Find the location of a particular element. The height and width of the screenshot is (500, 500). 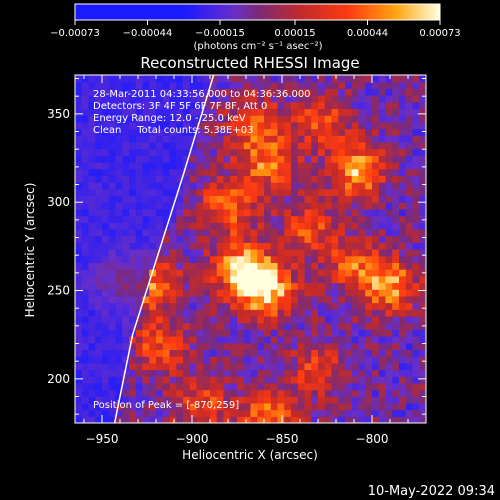

x-axis-label: Heliocentric X (arcsec) is located at coordinates (250, 455).